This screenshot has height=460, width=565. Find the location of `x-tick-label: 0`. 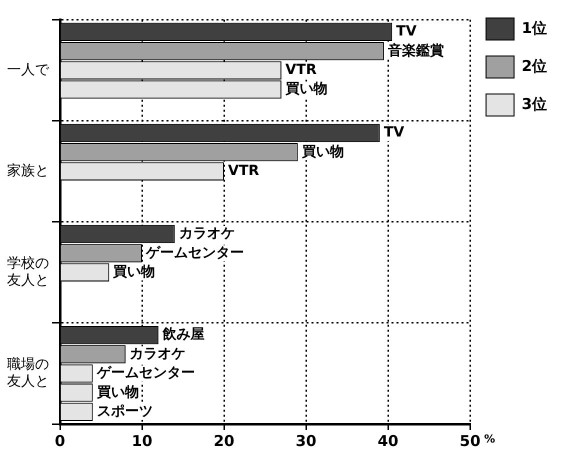

x-tick-label: 0 is located at coordinates (60, 441).